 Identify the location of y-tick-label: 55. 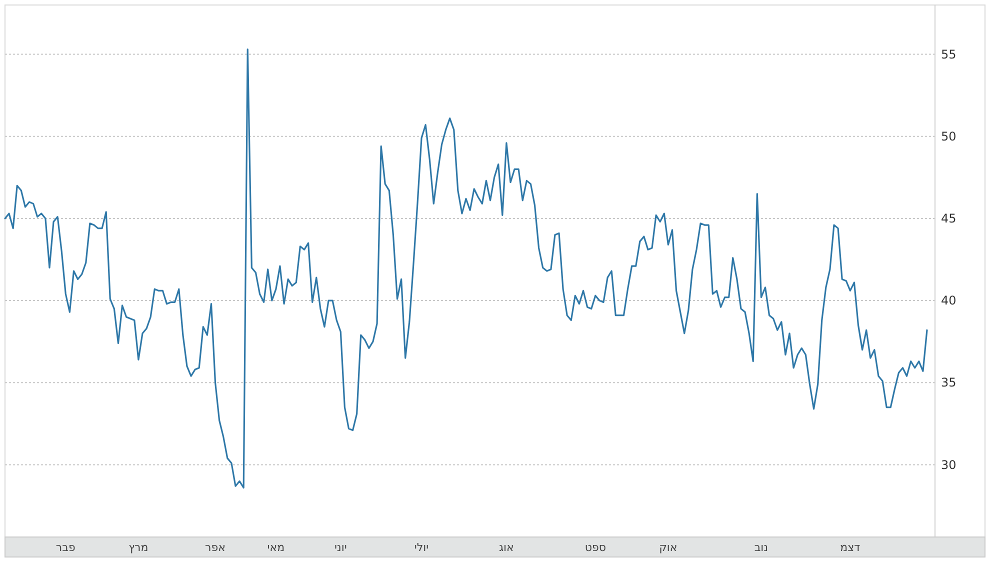
(948, 54).